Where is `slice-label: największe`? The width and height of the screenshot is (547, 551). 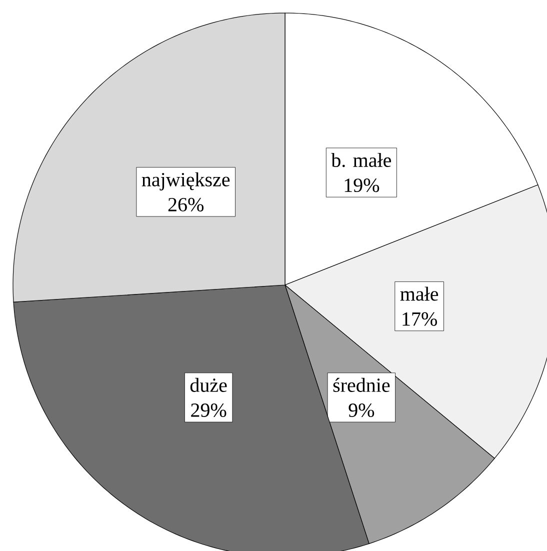
slice-label: największe is located at coordinates (186, 181).